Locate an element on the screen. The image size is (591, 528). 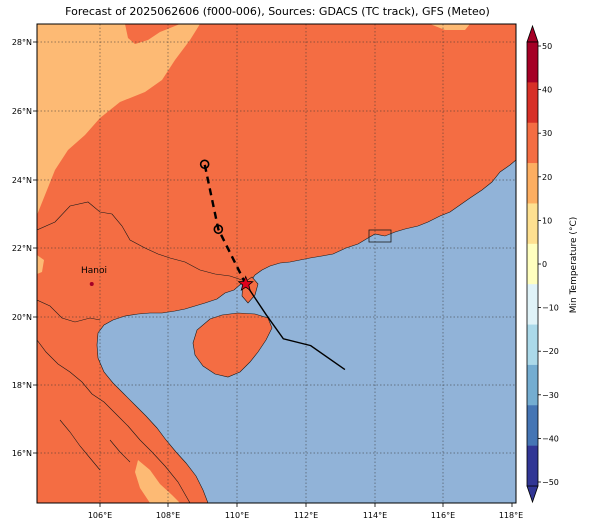
cool-region-south is located at coordinates (157, 481).